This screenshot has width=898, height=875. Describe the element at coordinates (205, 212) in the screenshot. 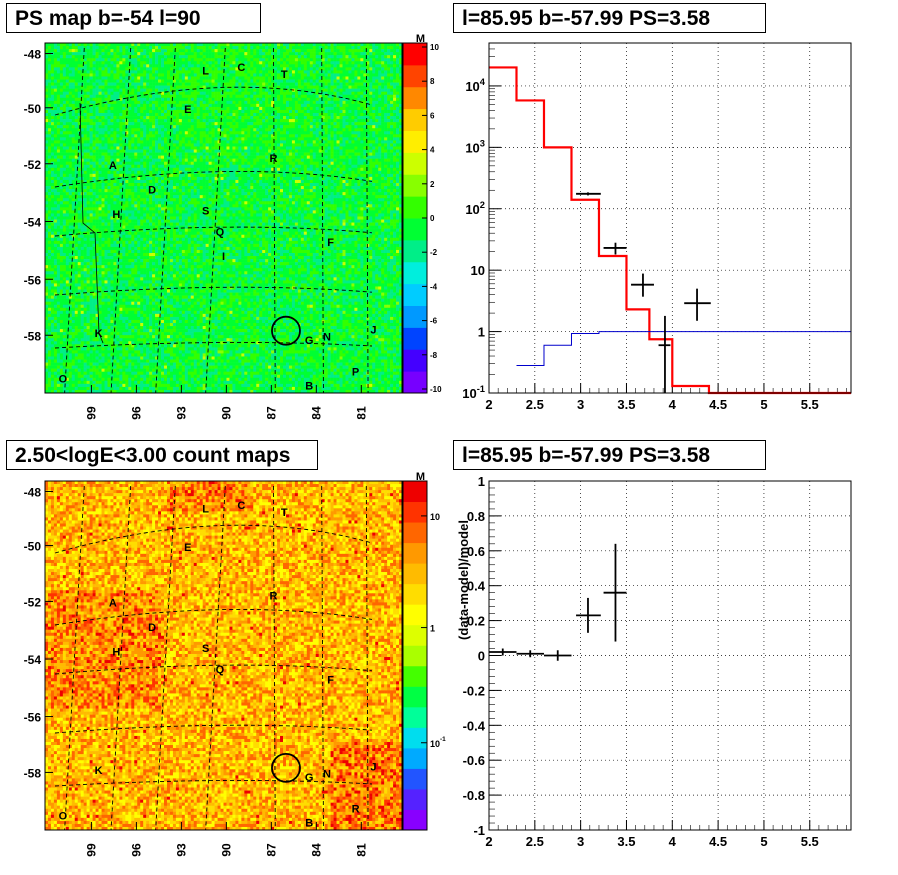

I see `map0-source-label-S: S` at that location.